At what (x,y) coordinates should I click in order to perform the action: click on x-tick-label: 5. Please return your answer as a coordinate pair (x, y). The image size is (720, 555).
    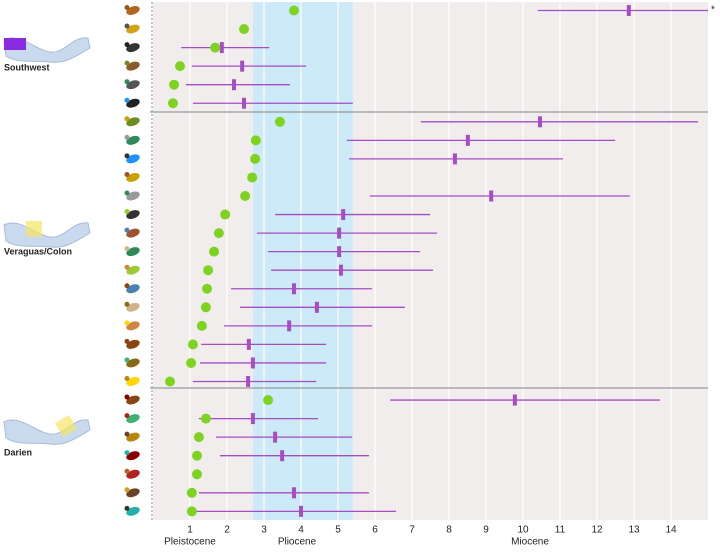
    Looking at the image, I should click on (338, 530).